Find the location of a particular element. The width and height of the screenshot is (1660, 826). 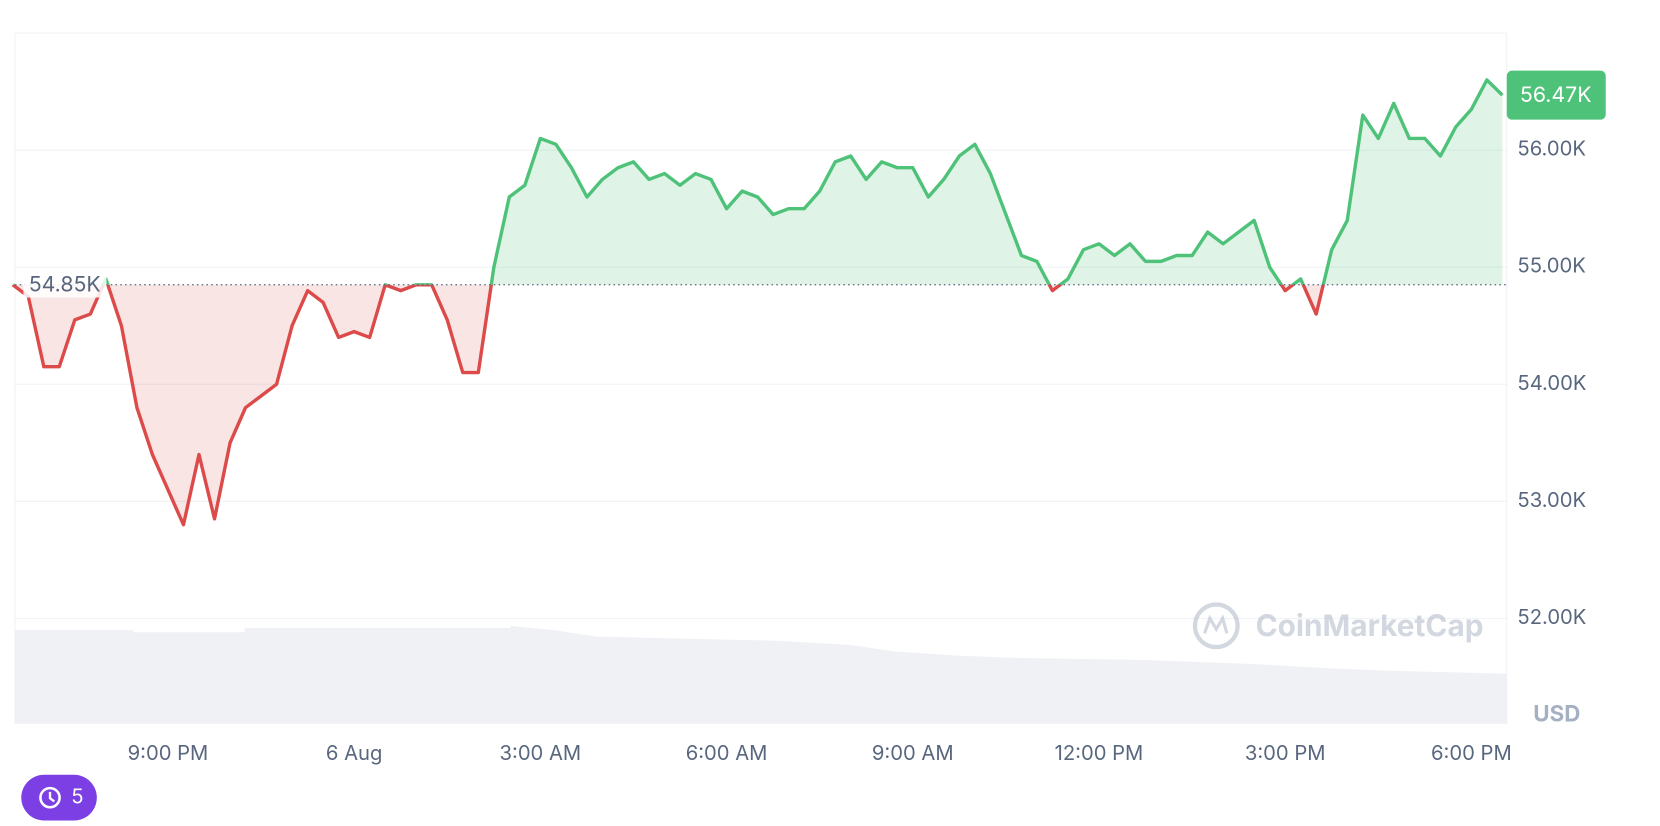

x-tick-label: 6:00 AM is located at coordinates (727, 752).